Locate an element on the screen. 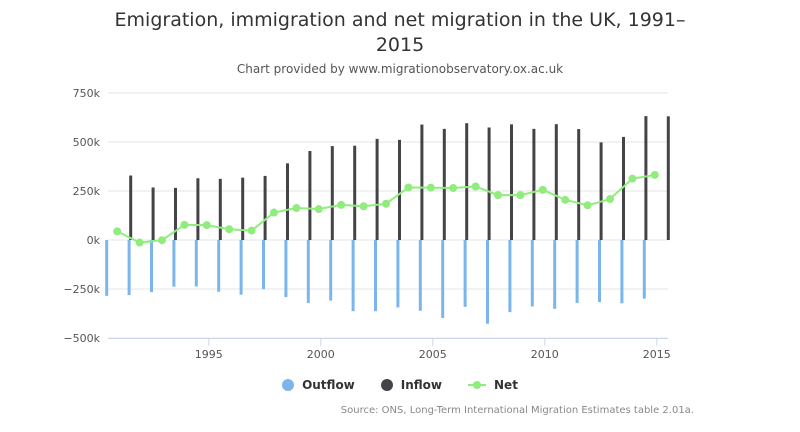  chart-title-line2: 2015 is located at coordinates (400, 45).